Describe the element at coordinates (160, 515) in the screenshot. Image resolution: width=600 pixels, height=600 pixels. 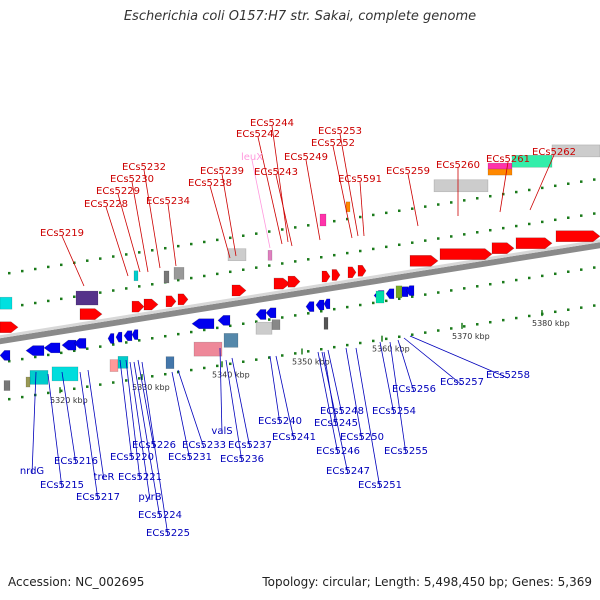
I see `gene-label: ECs5224` at that location.